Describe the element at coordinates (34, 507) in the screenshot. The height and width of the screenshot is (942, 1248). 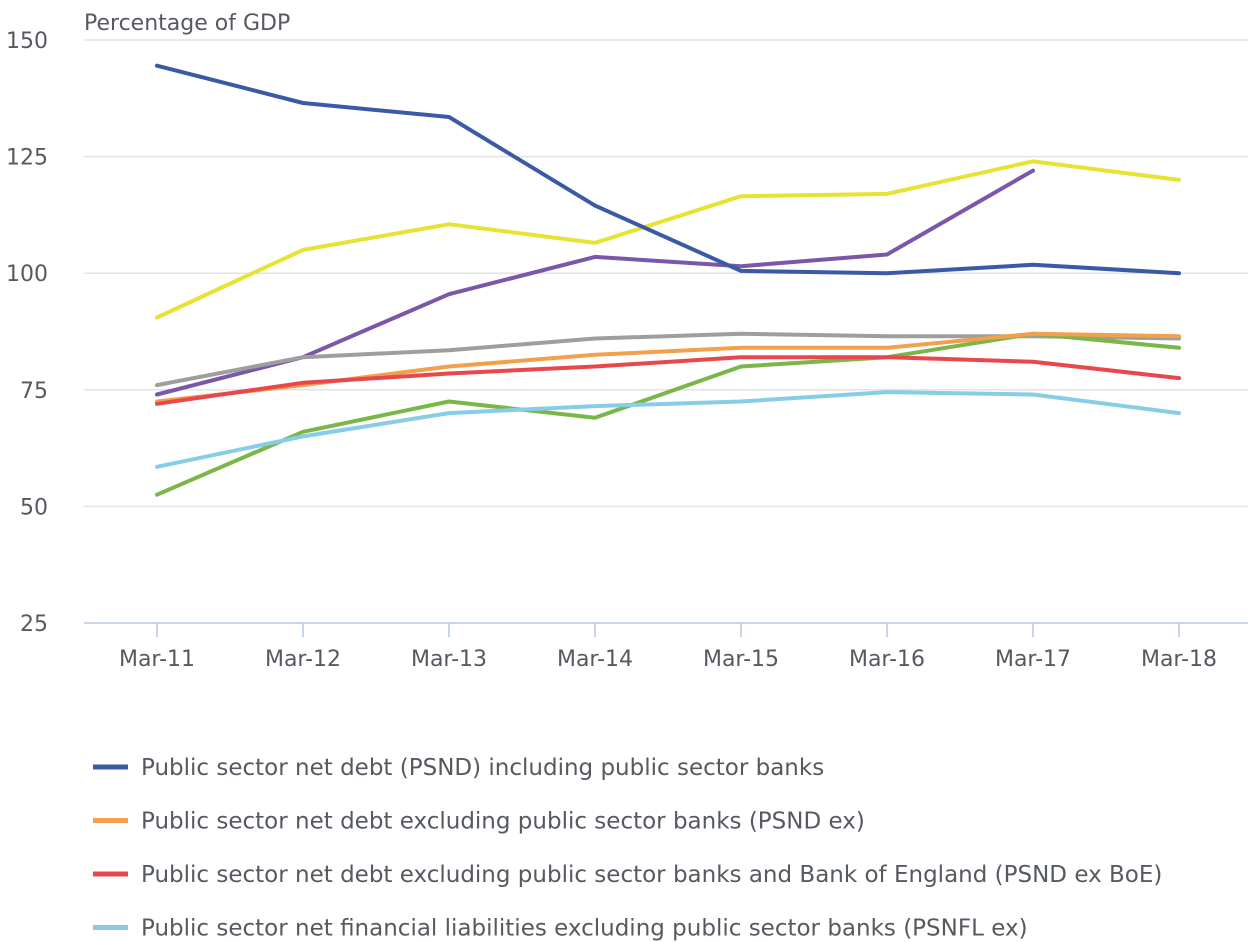
I see `y-tick-label: 50` at that location.